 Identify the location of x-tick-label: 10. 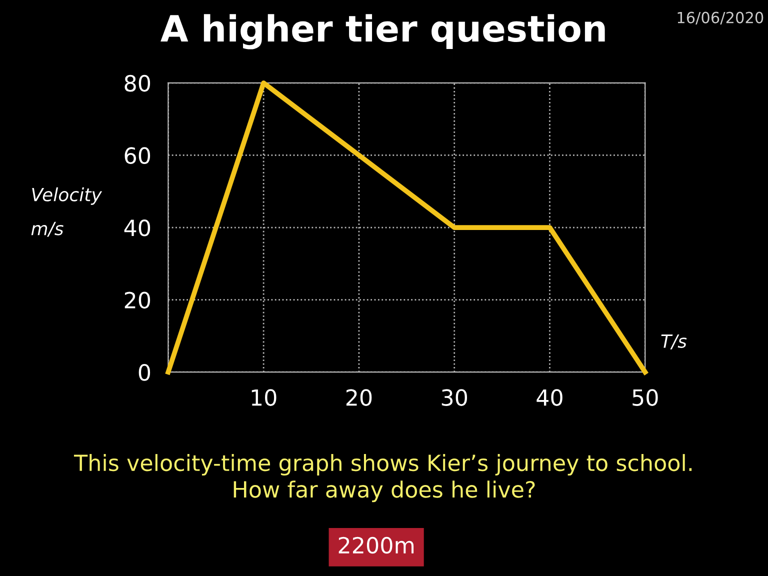
(264, 397).